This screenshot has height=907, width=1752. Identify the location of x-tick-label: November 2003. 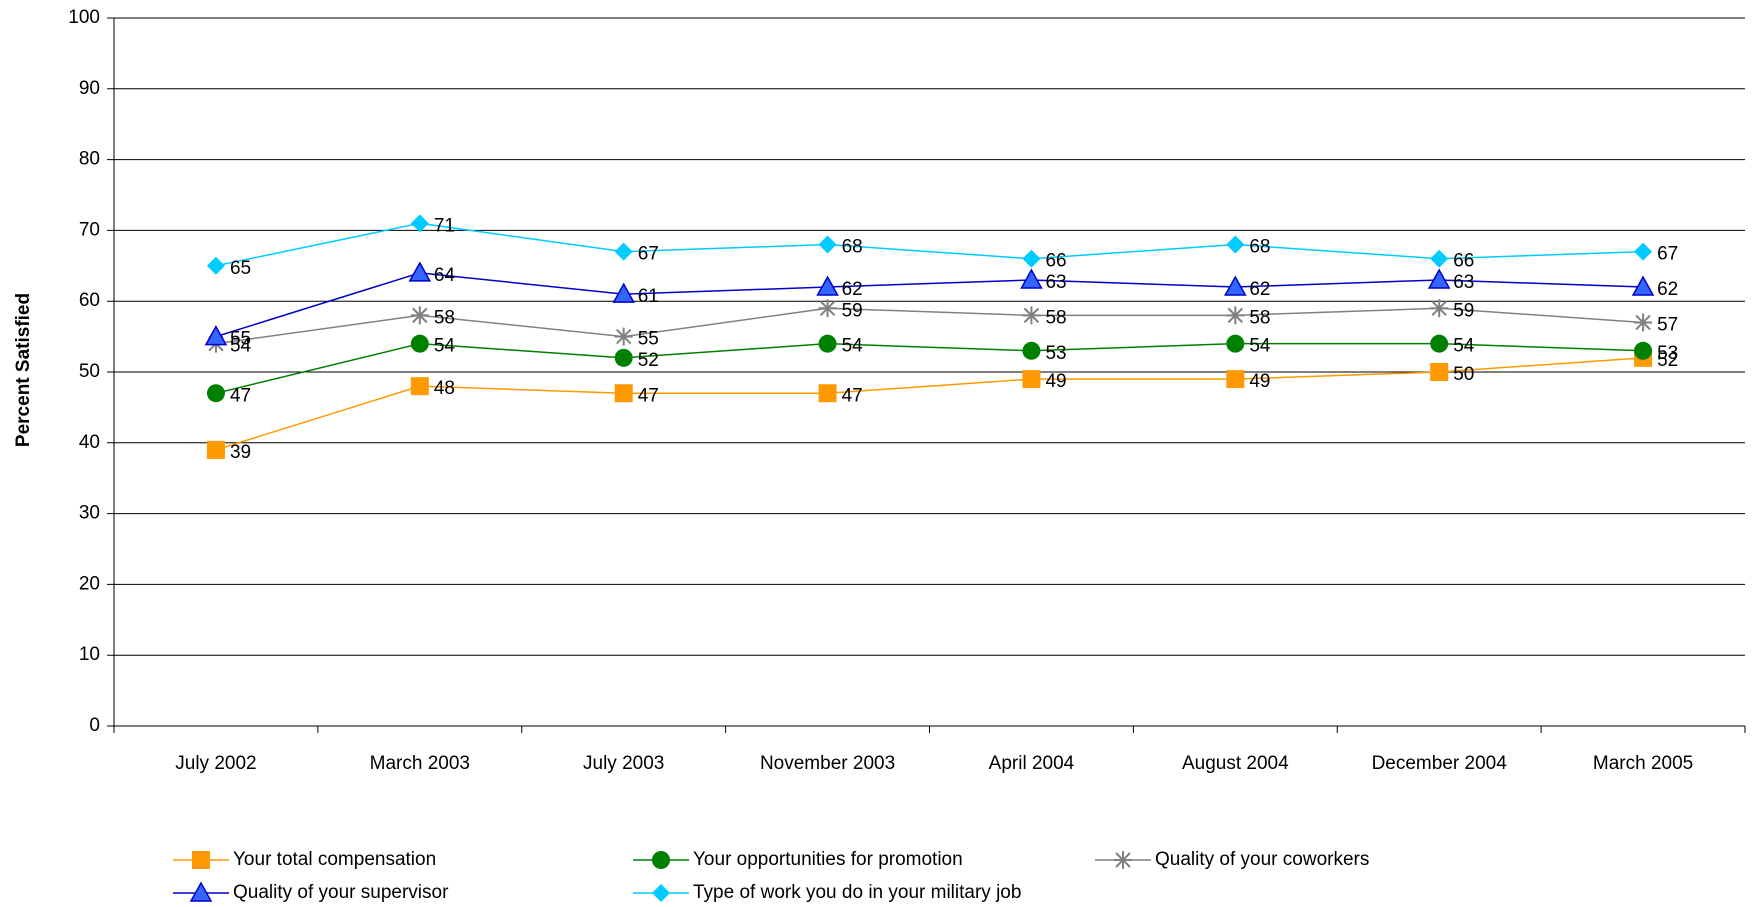
(827, 763).